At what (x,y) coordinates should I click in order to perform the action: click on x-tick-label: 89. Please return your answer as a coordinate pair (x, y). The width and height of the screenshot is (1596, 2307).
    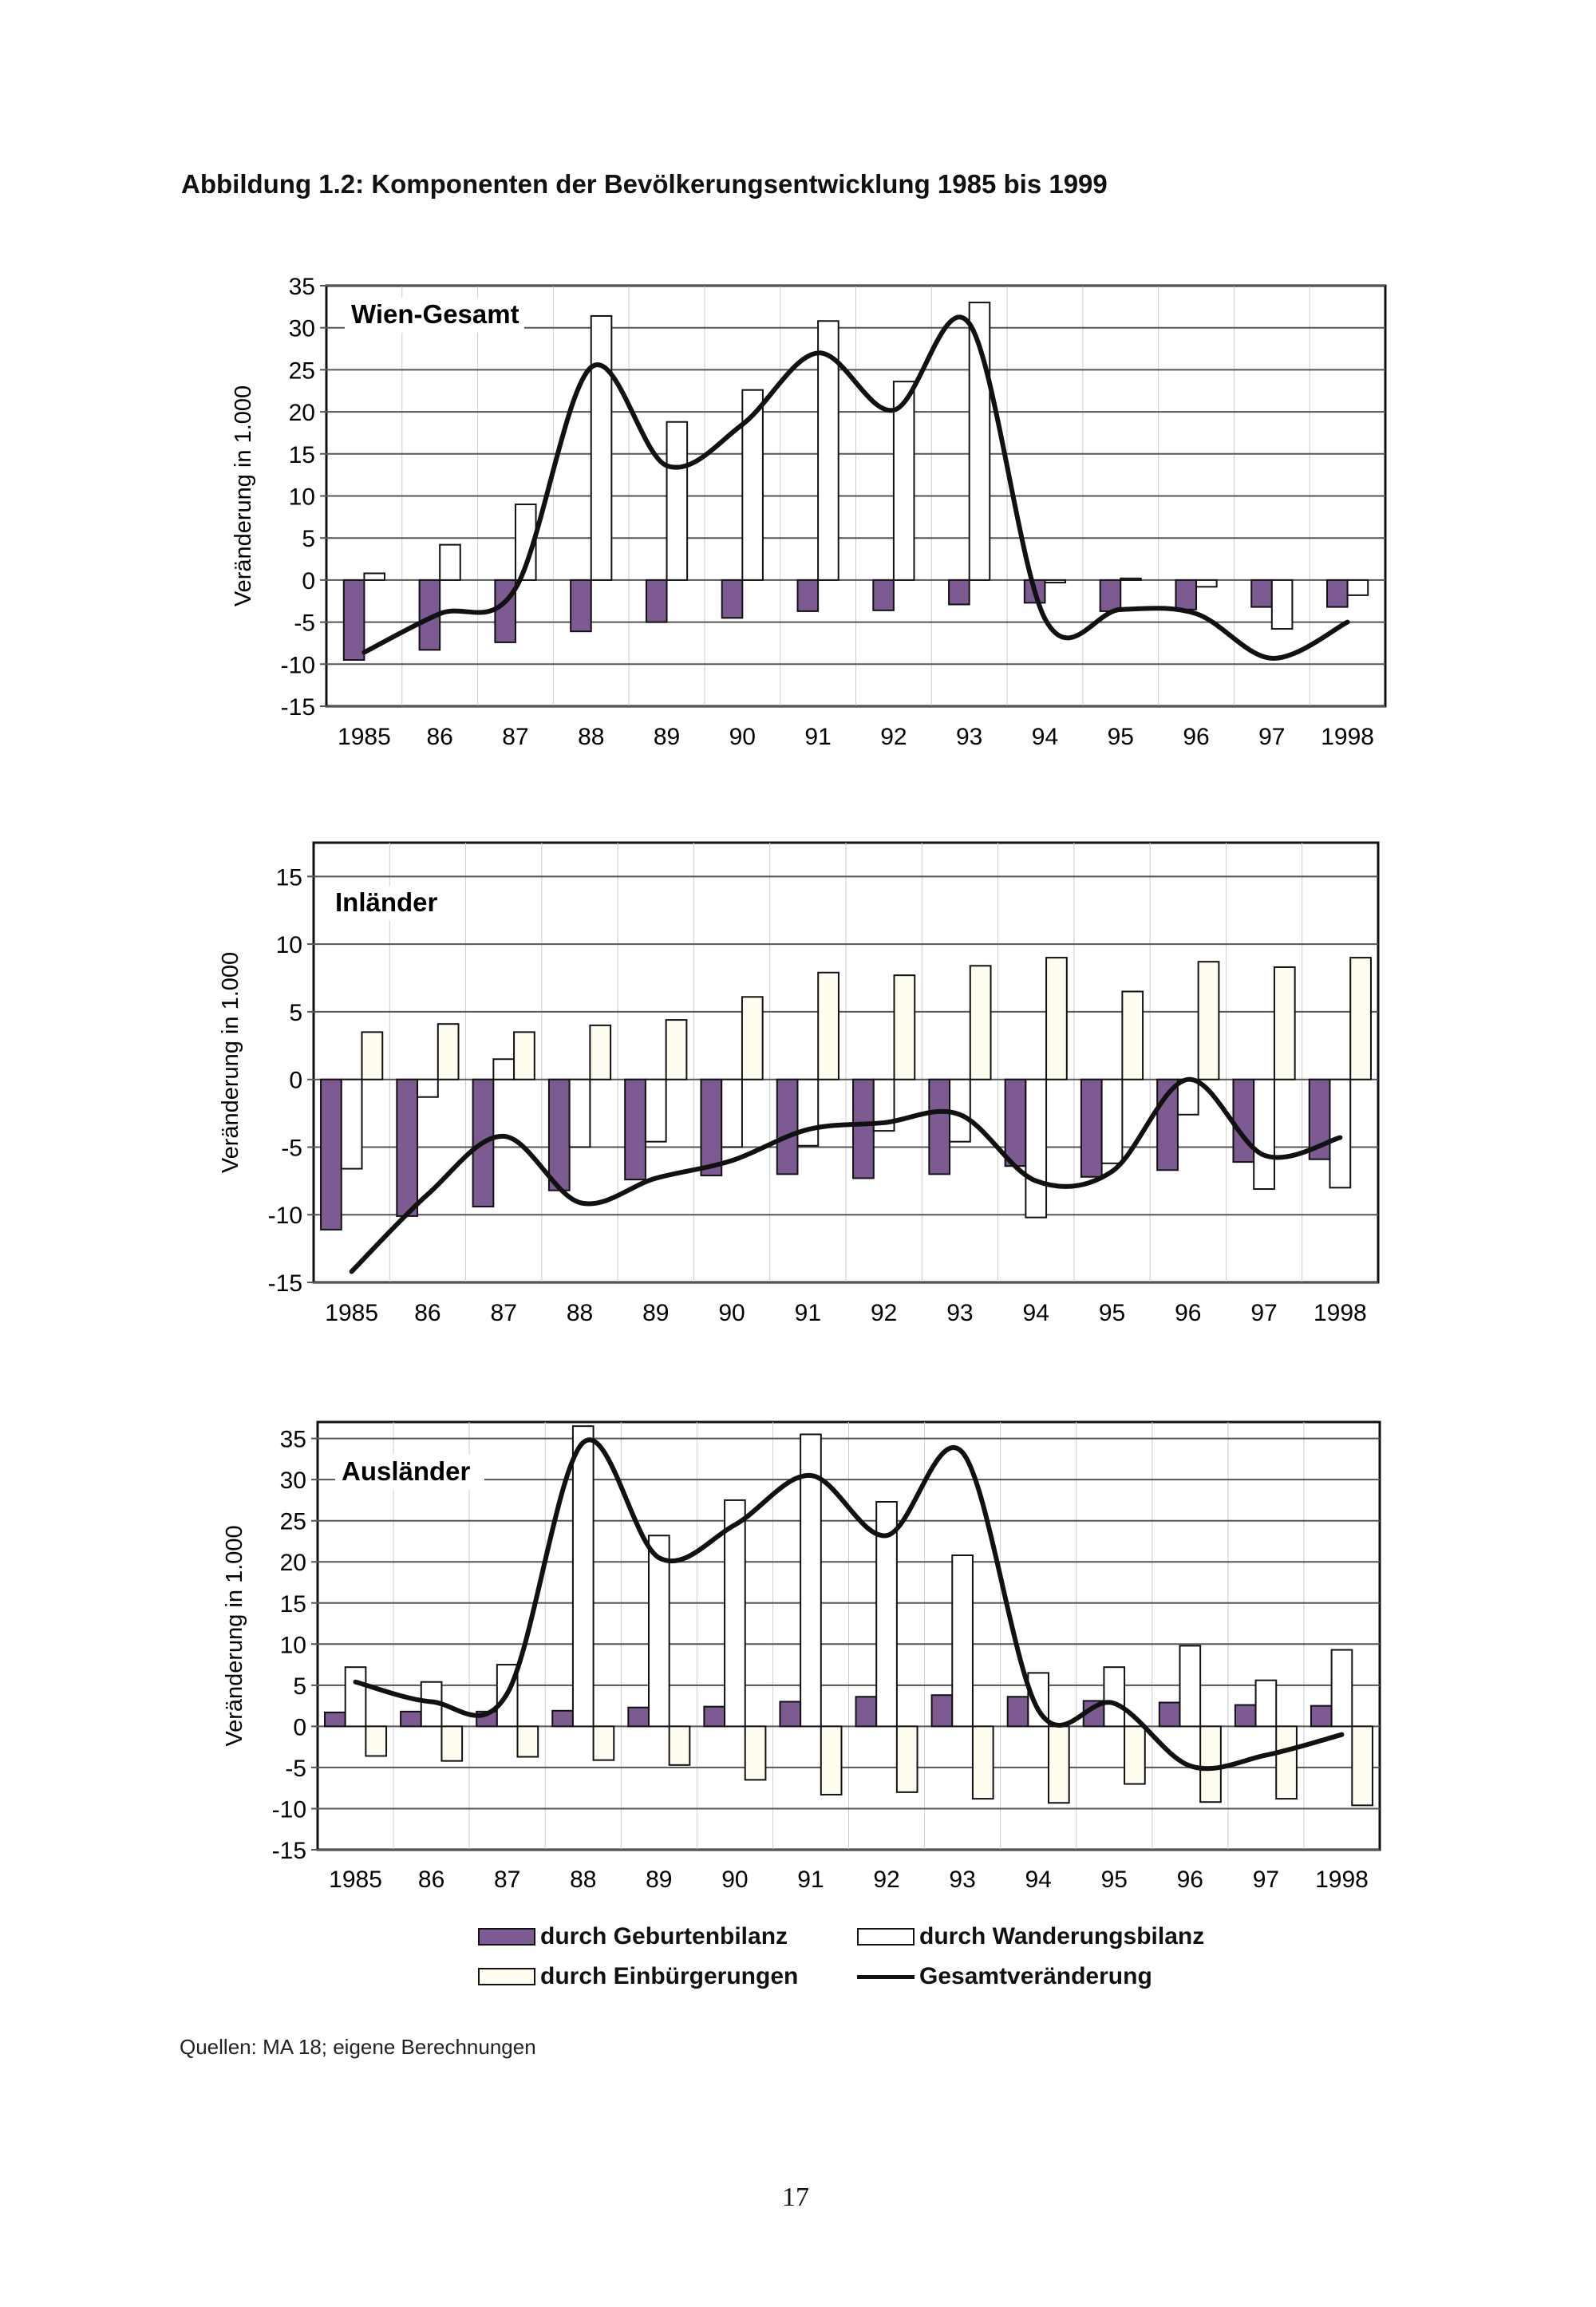
    Looking at the image, I should click on (659, 1880).